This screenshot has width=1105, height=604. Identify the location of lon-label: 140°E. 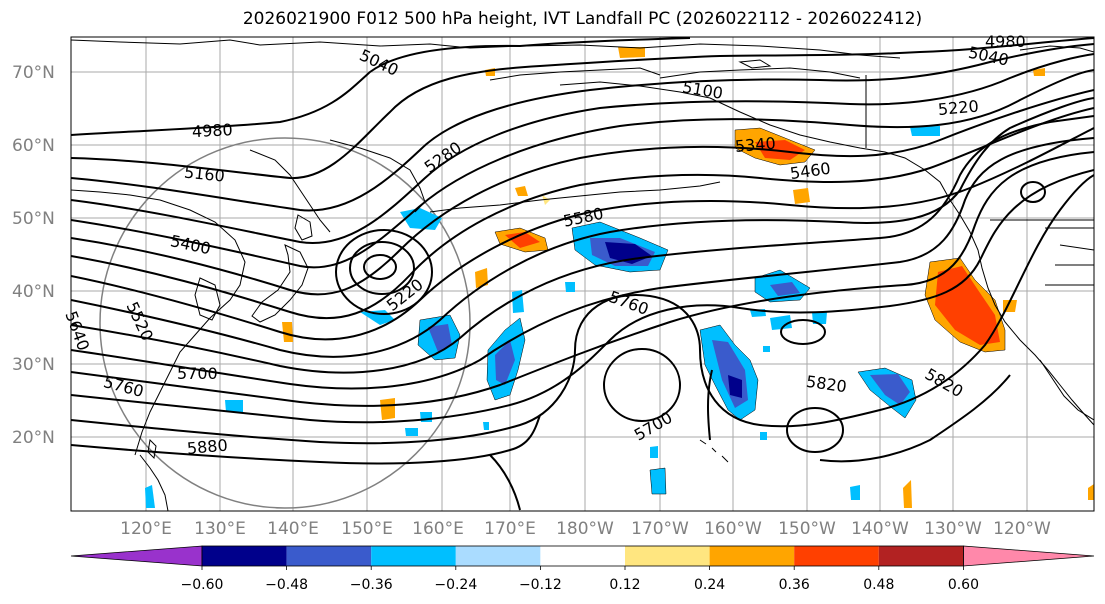
(293, 529).